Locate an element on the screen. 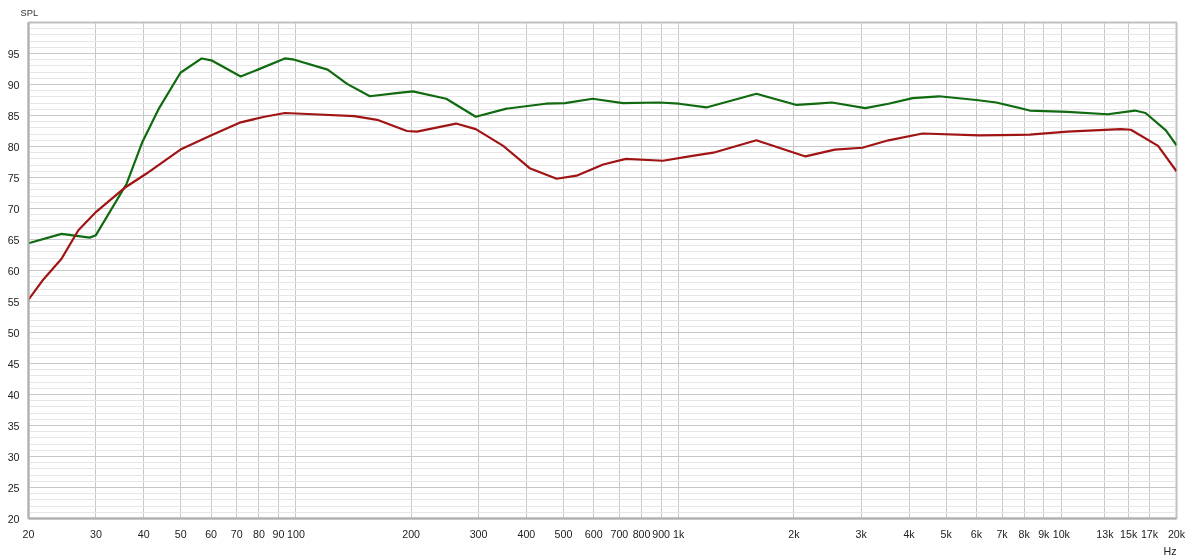  x-tick-label: 9k is located at coordinates (1044, 533).